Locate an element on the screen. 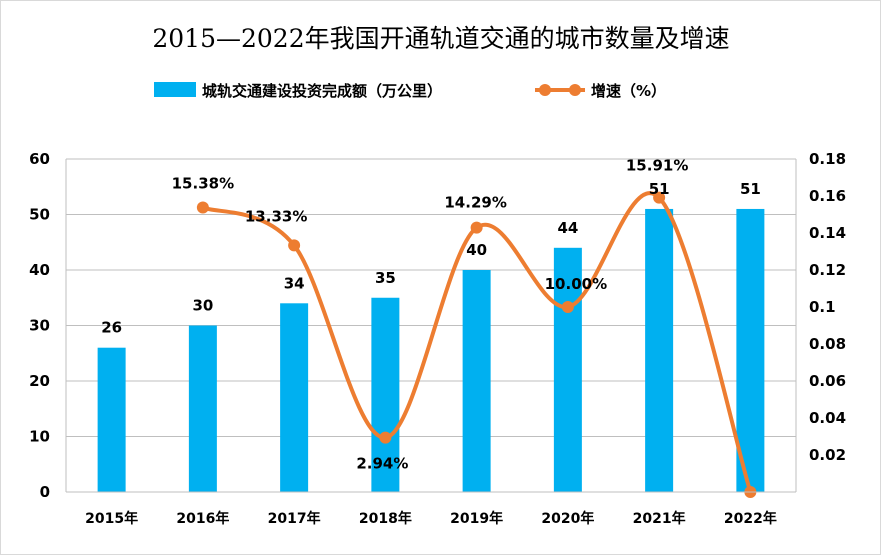 The width and height of the screenshot is (881, 556). bar-value-label: 40 is located at coordinates (476, 250).